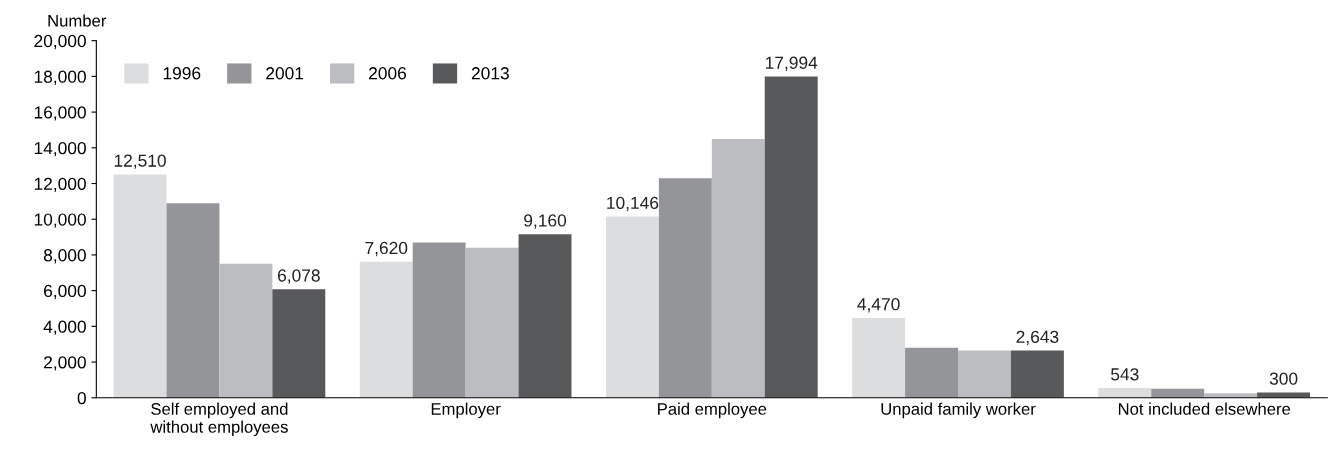 The image size is (1338, 452). I want to click on legend-label: 2013, so click(490, 73).